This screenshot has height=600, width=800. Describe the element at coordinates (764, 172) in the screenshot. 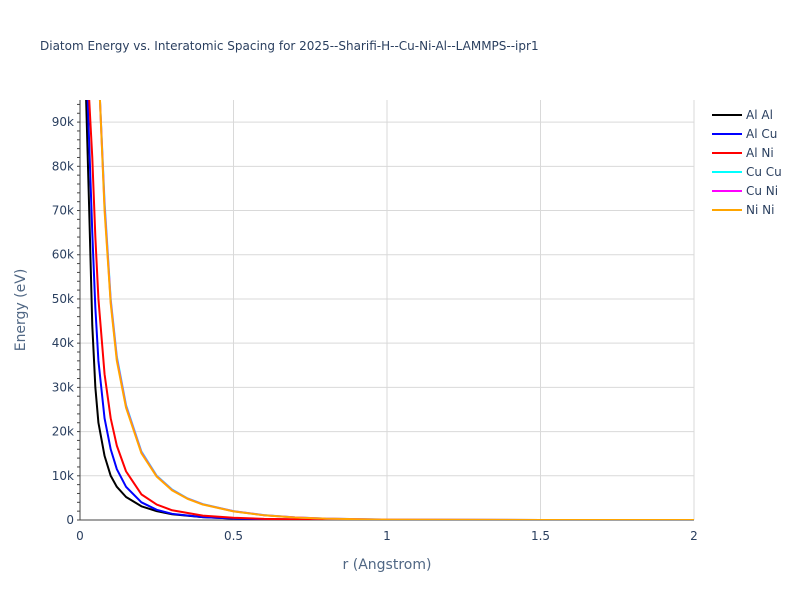

I see `legend-label: Cu Cu` at that location.